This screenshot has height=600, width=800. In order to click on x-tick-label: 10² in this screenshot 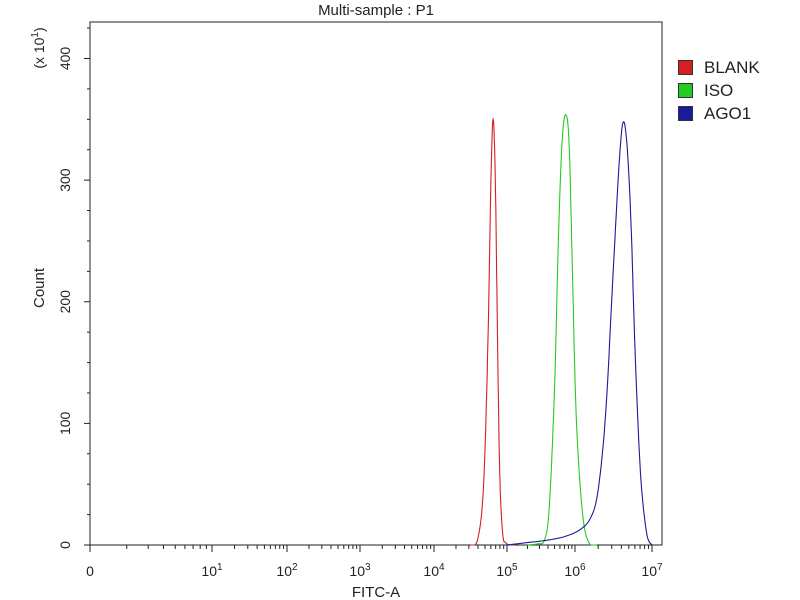, I will do `click(287, 570)`.